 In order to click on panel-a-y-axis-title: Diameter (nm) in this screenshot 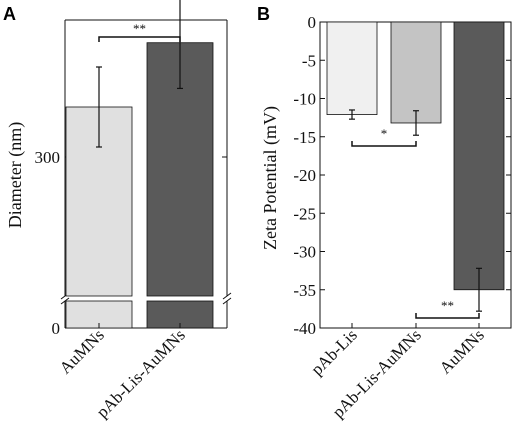, I will do `click(15, 175)`.